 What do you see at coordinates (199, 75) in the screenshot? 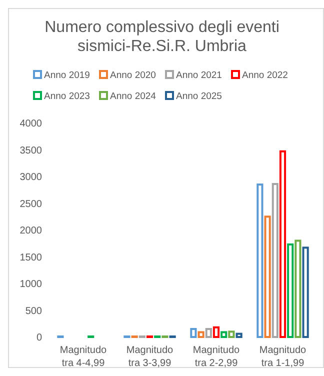
I see `legend-label: Anno 2021` at bounding box center [199, 75].